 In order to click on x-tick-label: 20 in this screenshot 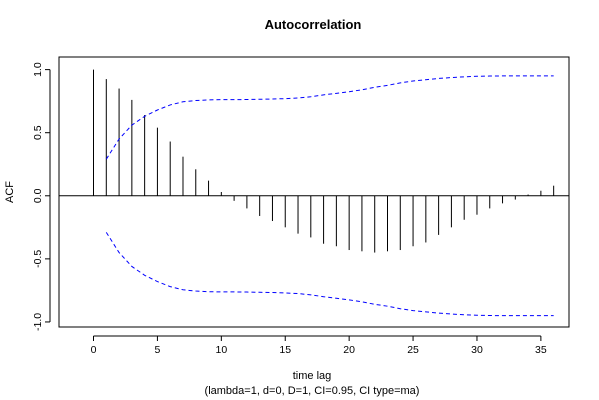, I will do `click(349, 350)`.